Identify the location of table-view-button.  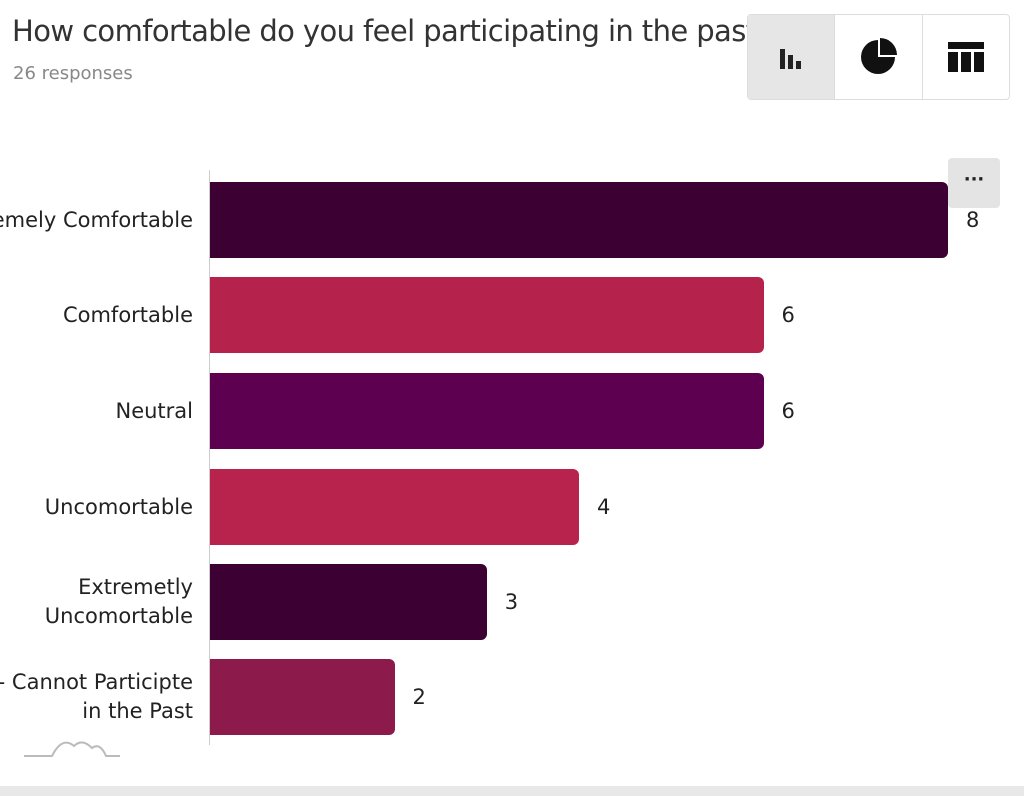
(965, 57).